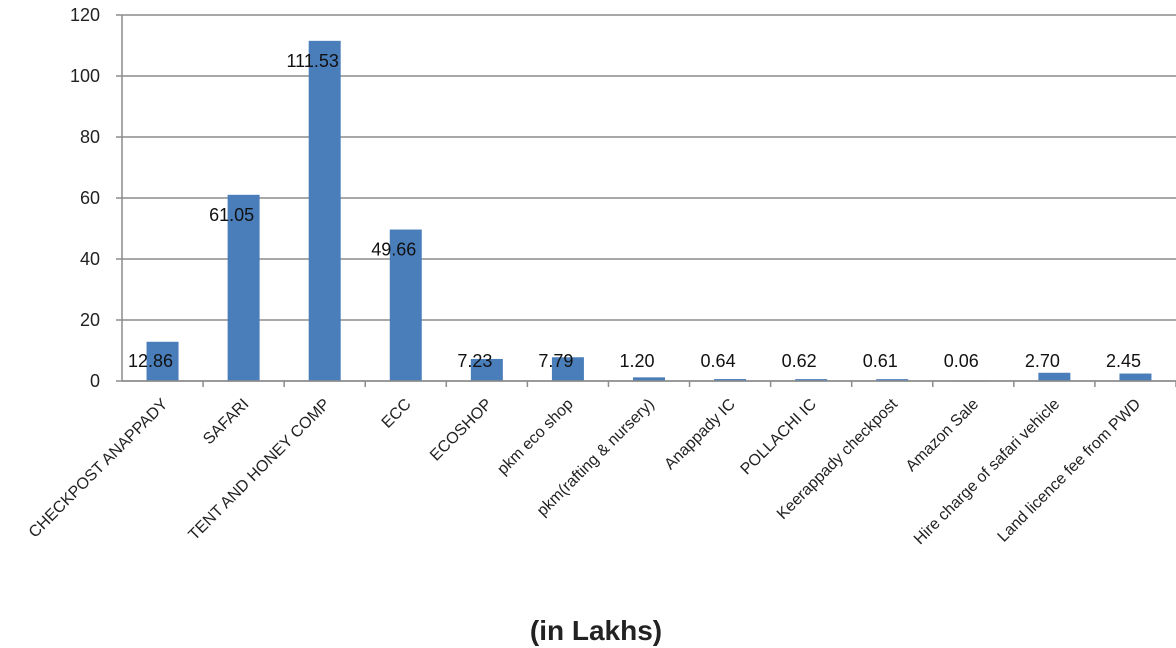 Image resolution: width=1176 pixels, height=648 pixels. Describe the element at coordinates (699, 434) in the screenshot. I see `category-label: Anappady IC` at that location.